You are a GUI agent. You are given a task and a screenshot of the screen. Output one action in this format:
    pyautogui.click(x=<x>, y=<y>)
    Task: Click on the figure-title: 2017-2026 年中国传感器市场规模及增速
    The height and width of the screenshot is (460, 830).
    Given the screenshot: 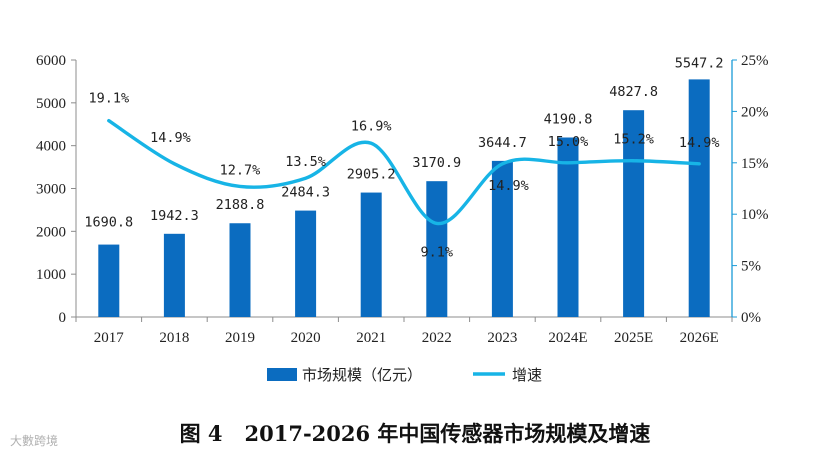 What is the action you would take?
    pyautogui.click(x=447, y=433)
    